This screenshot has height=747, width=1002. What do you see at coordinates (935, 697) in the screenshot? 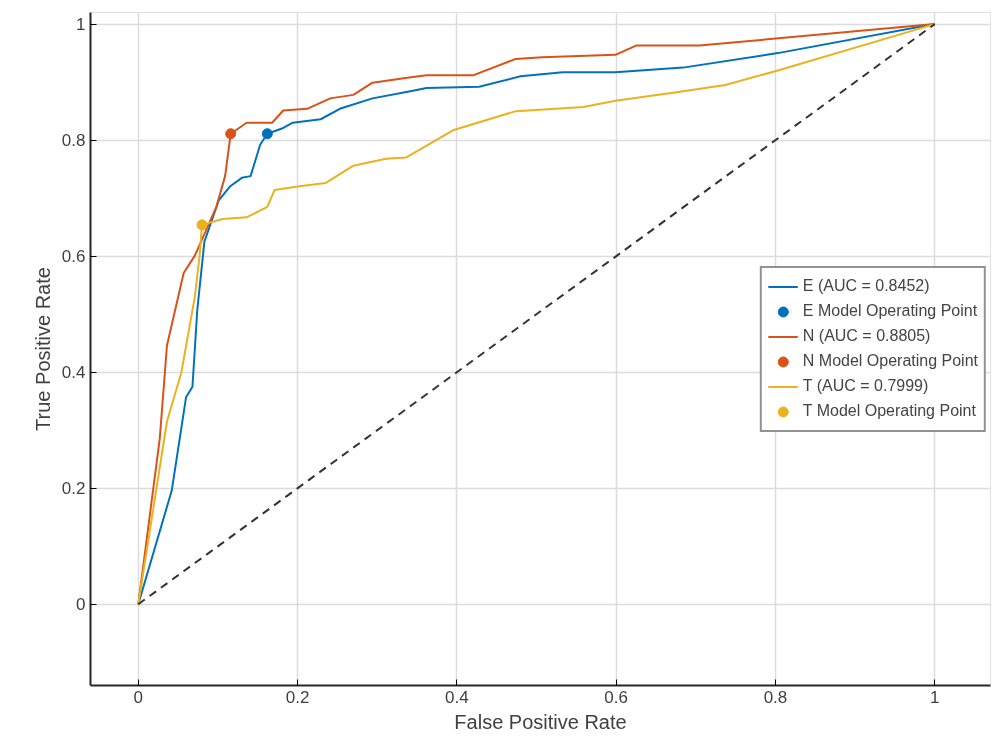
I see `x-tick-label: 1` at bounding box center [935, 697].